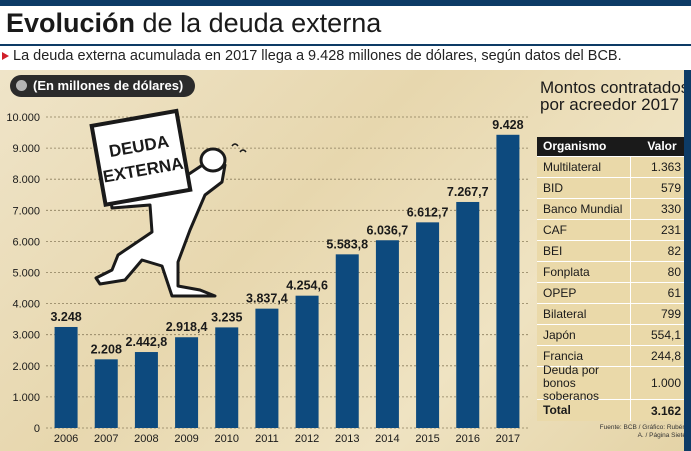 This screenshot has width=691, height=451. I want to click on table-cell-organismo: OPEP, so click(584, 293).